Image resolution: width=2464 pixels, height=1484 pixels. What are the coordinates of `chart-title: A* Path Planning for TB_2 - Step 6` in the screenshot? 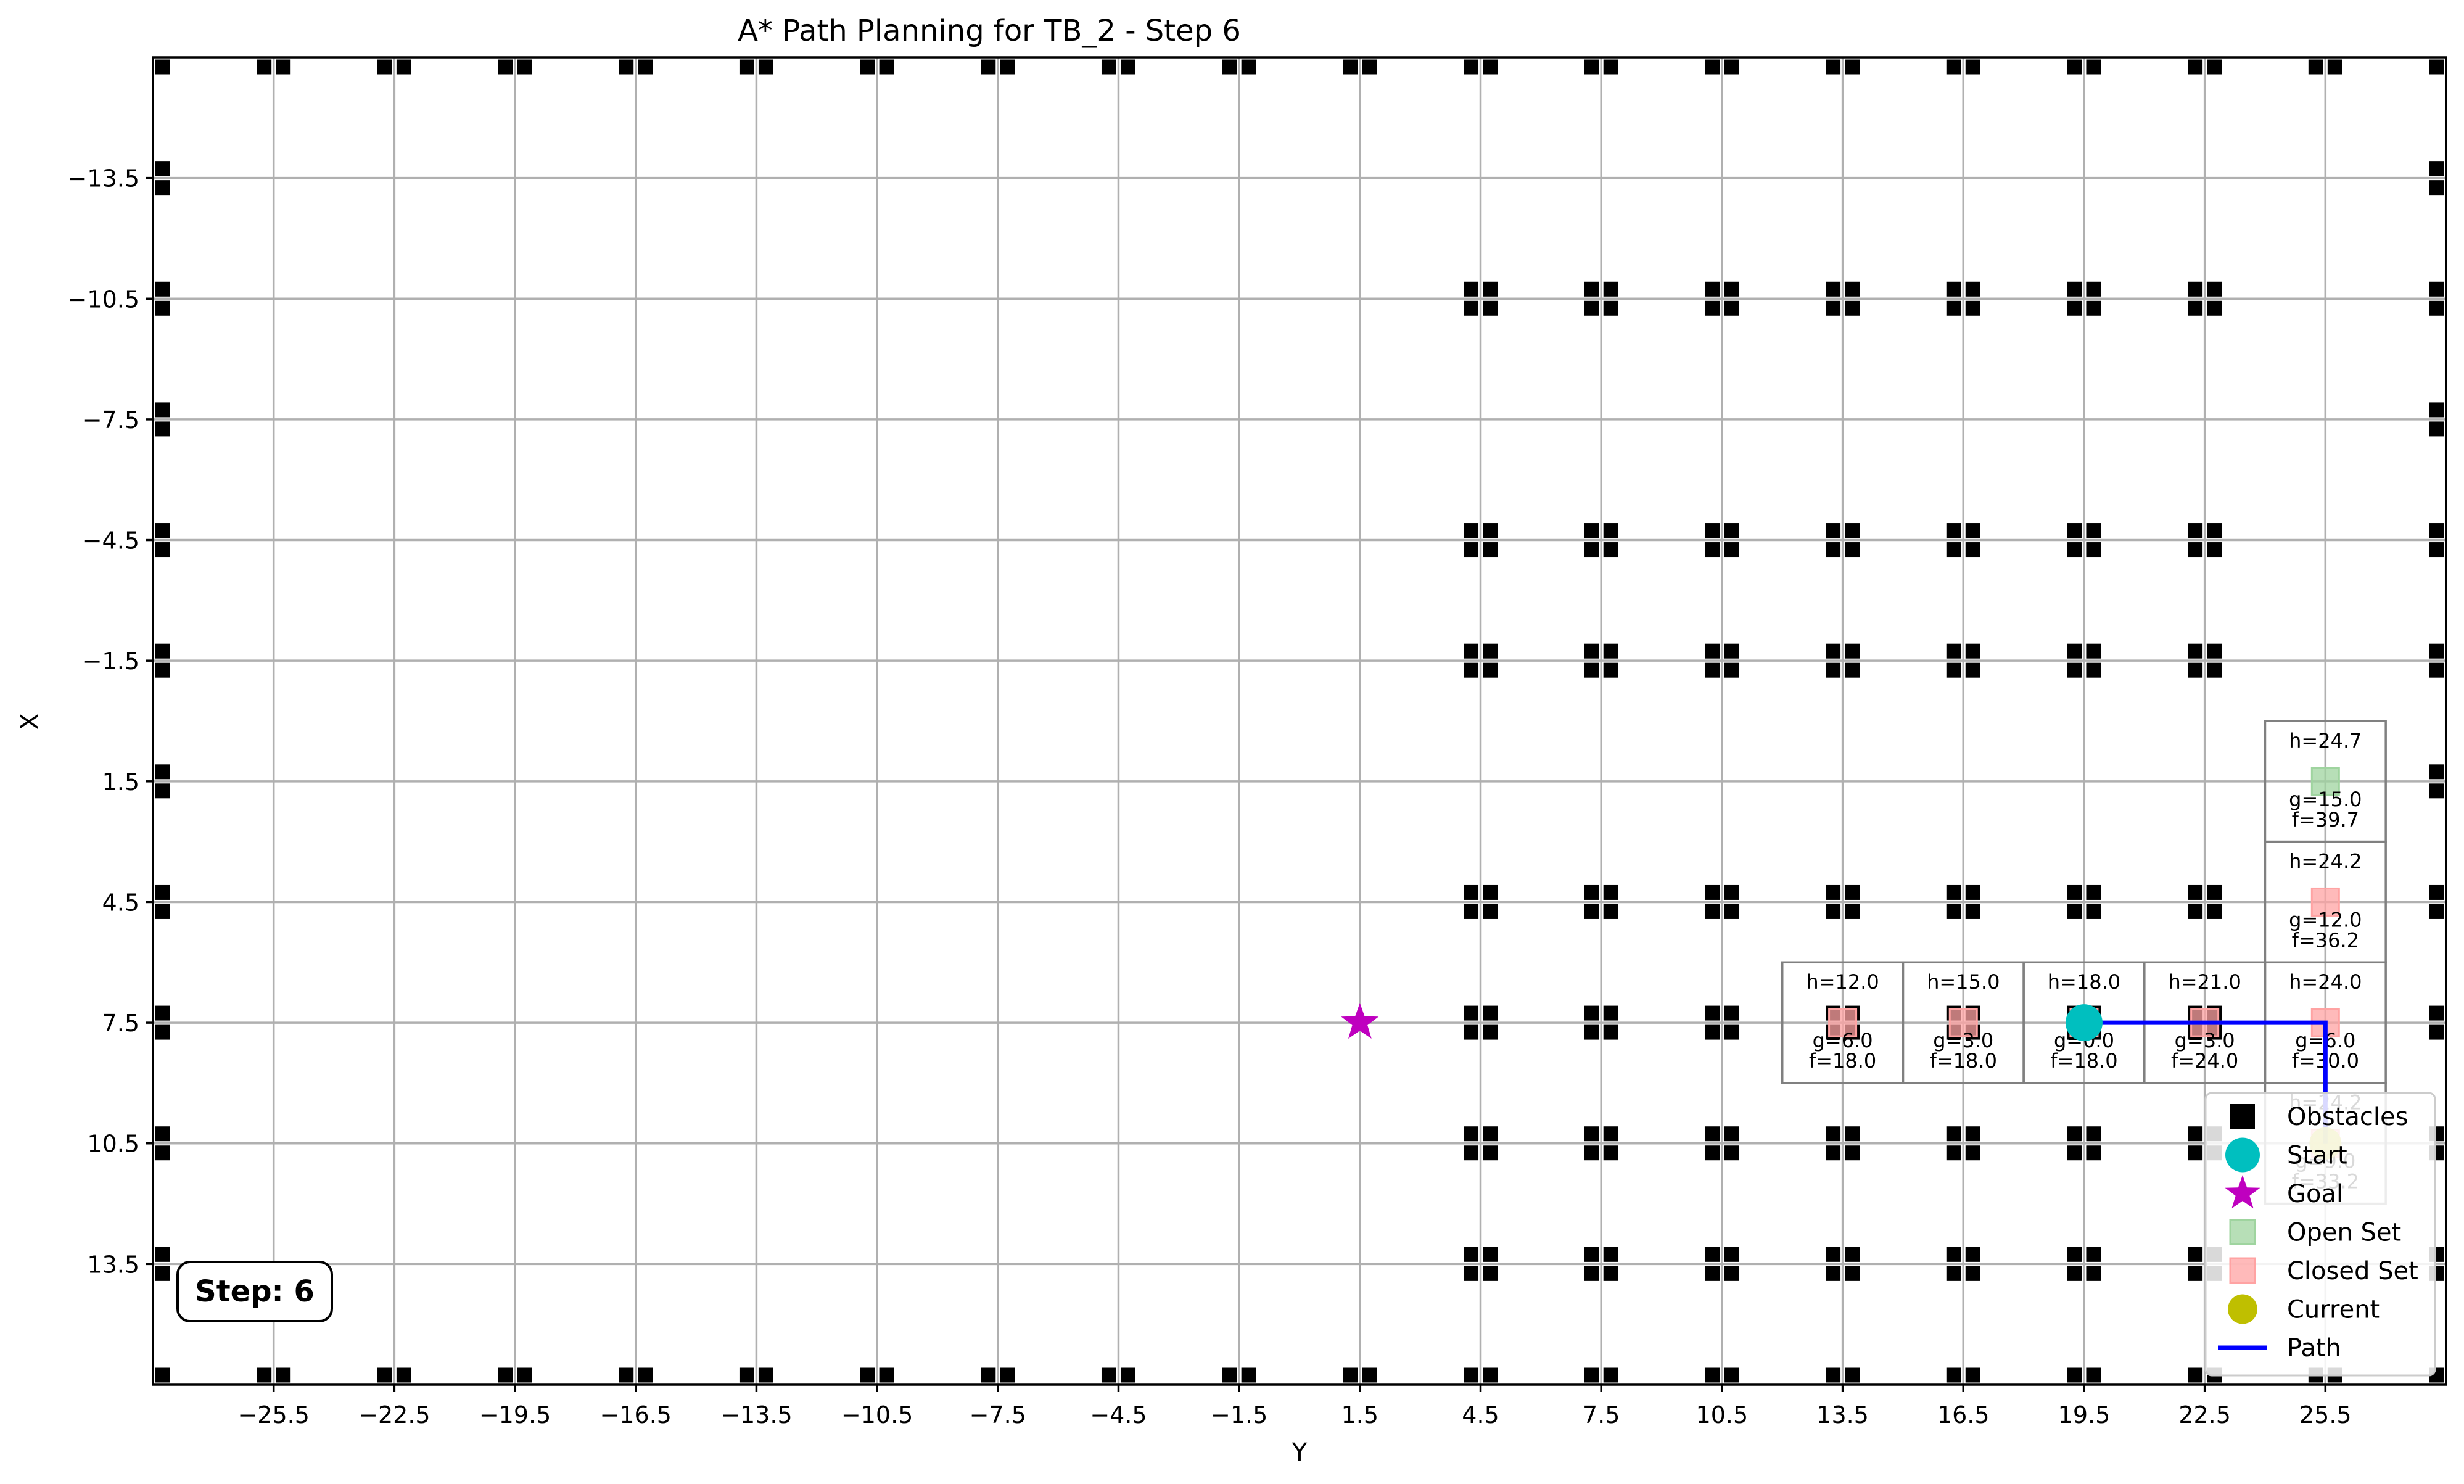 It's located at (989, 31).